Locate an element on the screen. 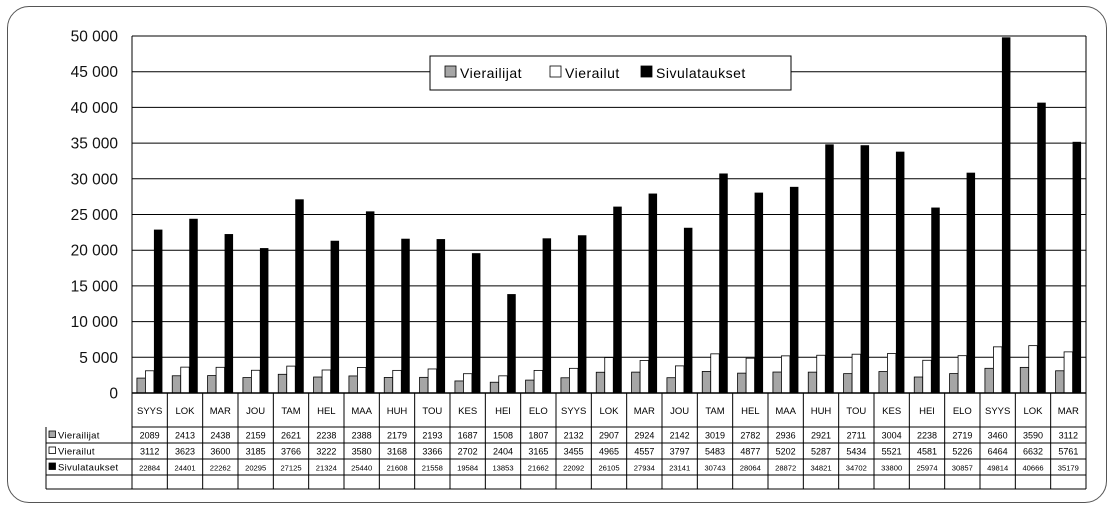 This screenshot has width=1118, height=512. table-cell: 2719 is located at coordinates (962, 435).